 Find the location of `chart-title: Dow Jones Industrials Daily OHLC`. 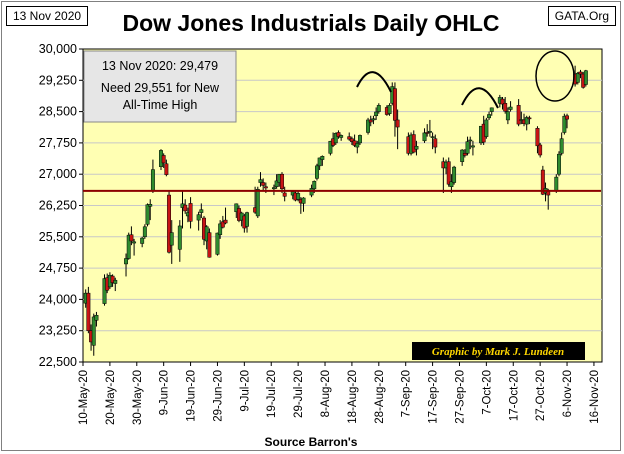

chart-title: Dow Jones Industrials Daily OHLC is located at coordinates (311, 23).